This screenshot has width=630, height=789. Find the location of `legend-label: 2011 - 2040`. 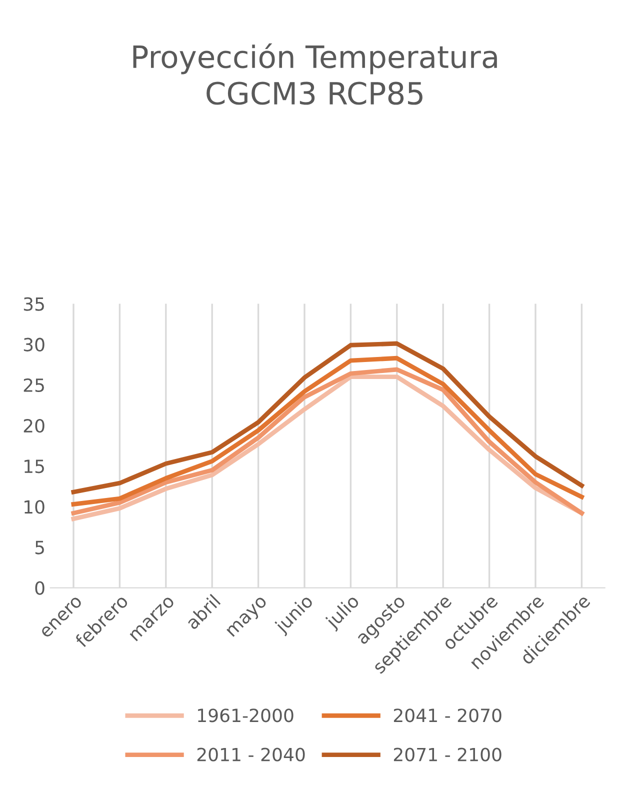

legend-label: 2011 - 2040 is located at coordinates (251, 755).